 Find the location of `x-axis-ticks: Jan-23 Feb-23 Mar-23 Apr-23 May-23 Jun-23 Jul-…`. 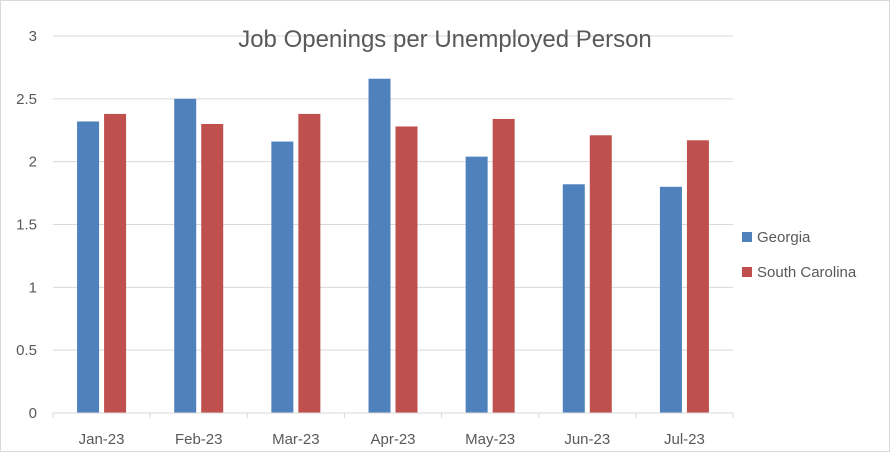

x-axis-ticks: Jan-23 Feb-23 Mar-23 Apr-23 May-23 Jun-23 Jul-… is located at coordinates (393, 430).